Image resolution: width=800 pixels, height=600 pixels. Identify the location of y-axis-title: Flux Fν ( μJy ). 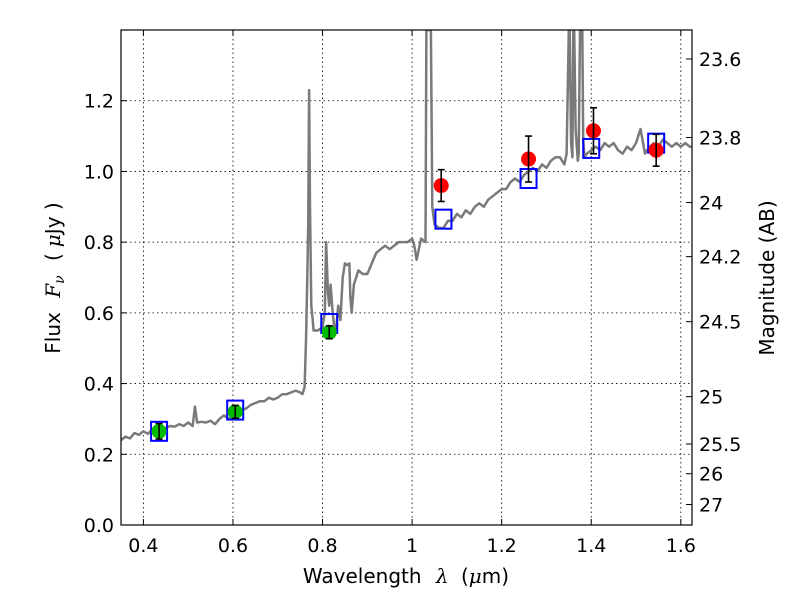
(55, 277).